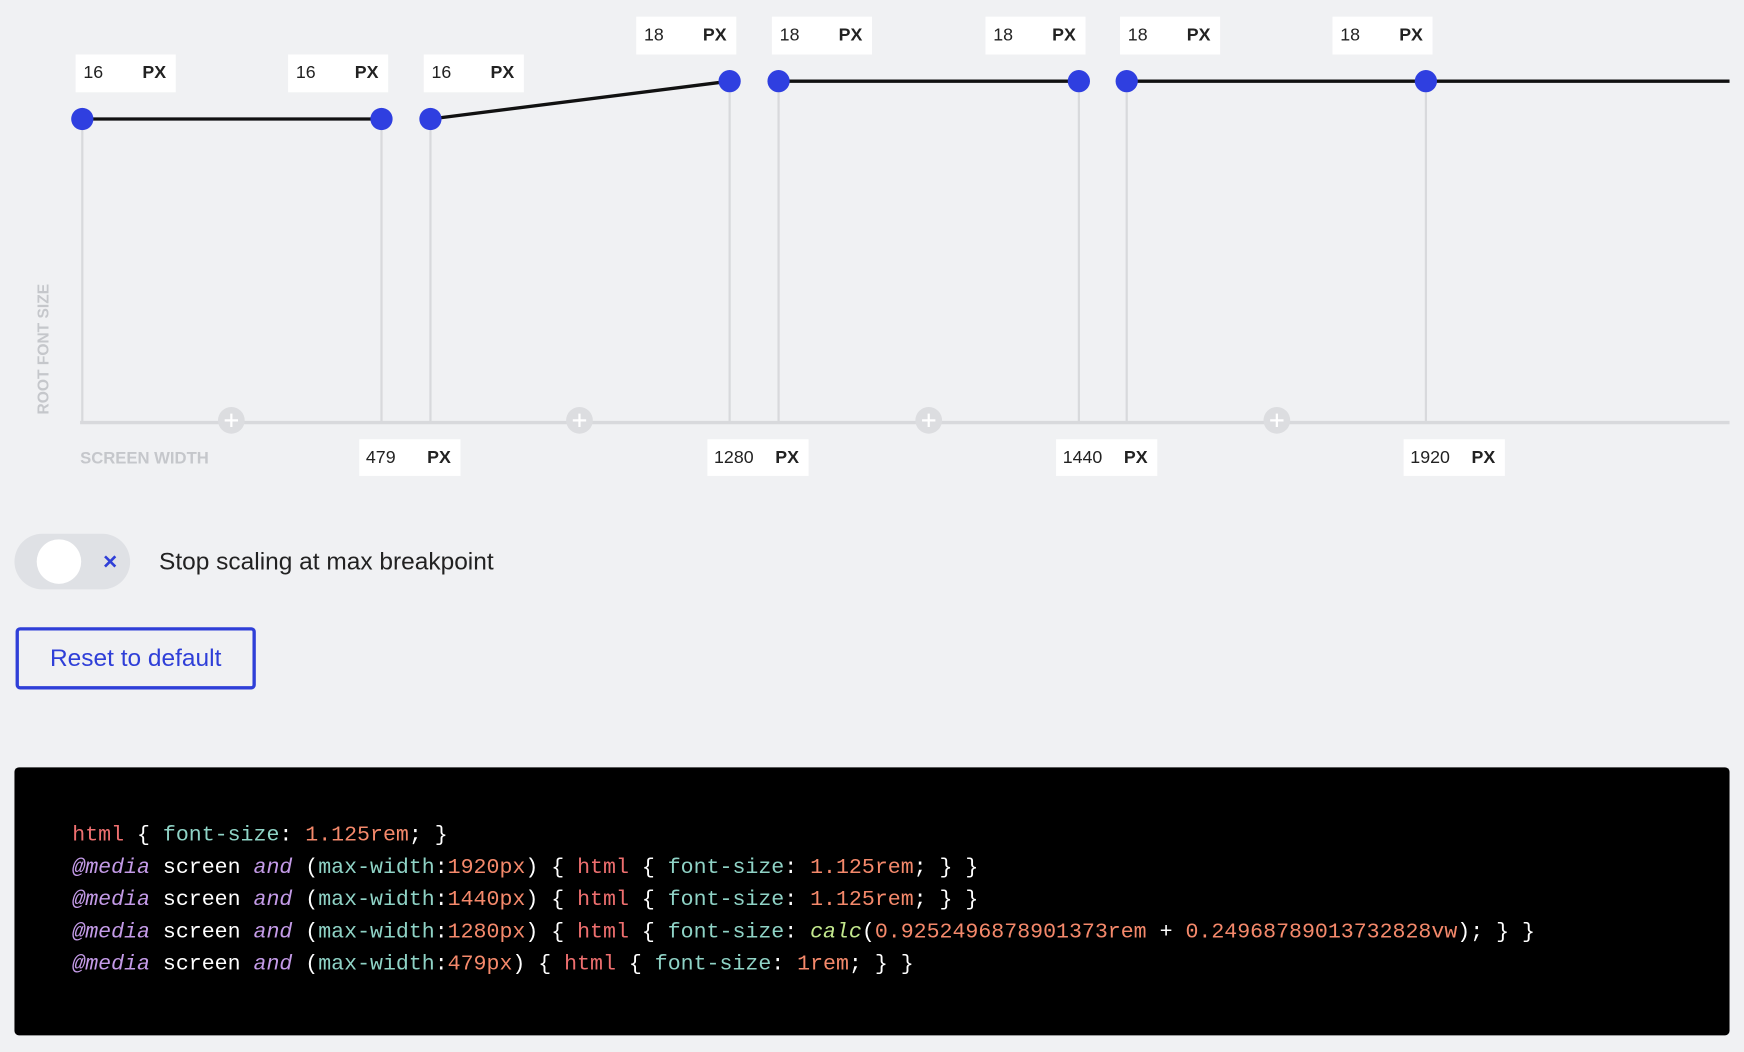  I want to click on toggle: ×, so click(72, 561).